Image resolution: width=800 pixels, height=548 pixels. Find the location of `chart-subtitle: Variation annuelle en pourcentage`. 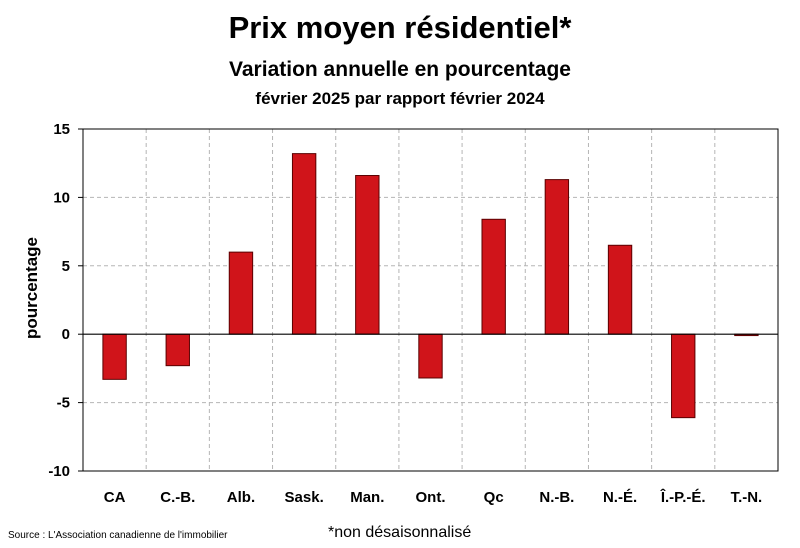

chart-subtitle: Variation annuelle en pourcentage is located at coordinates (400, 69).